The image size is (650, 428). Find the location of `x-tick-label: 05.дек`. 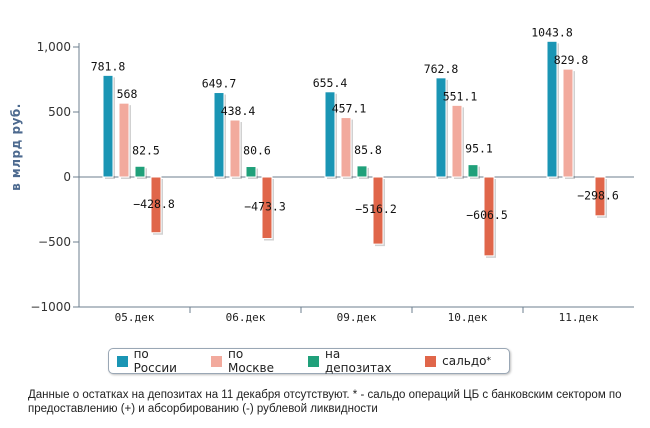

x-tick-label: 05.дек is located at coordinates (135, 317).